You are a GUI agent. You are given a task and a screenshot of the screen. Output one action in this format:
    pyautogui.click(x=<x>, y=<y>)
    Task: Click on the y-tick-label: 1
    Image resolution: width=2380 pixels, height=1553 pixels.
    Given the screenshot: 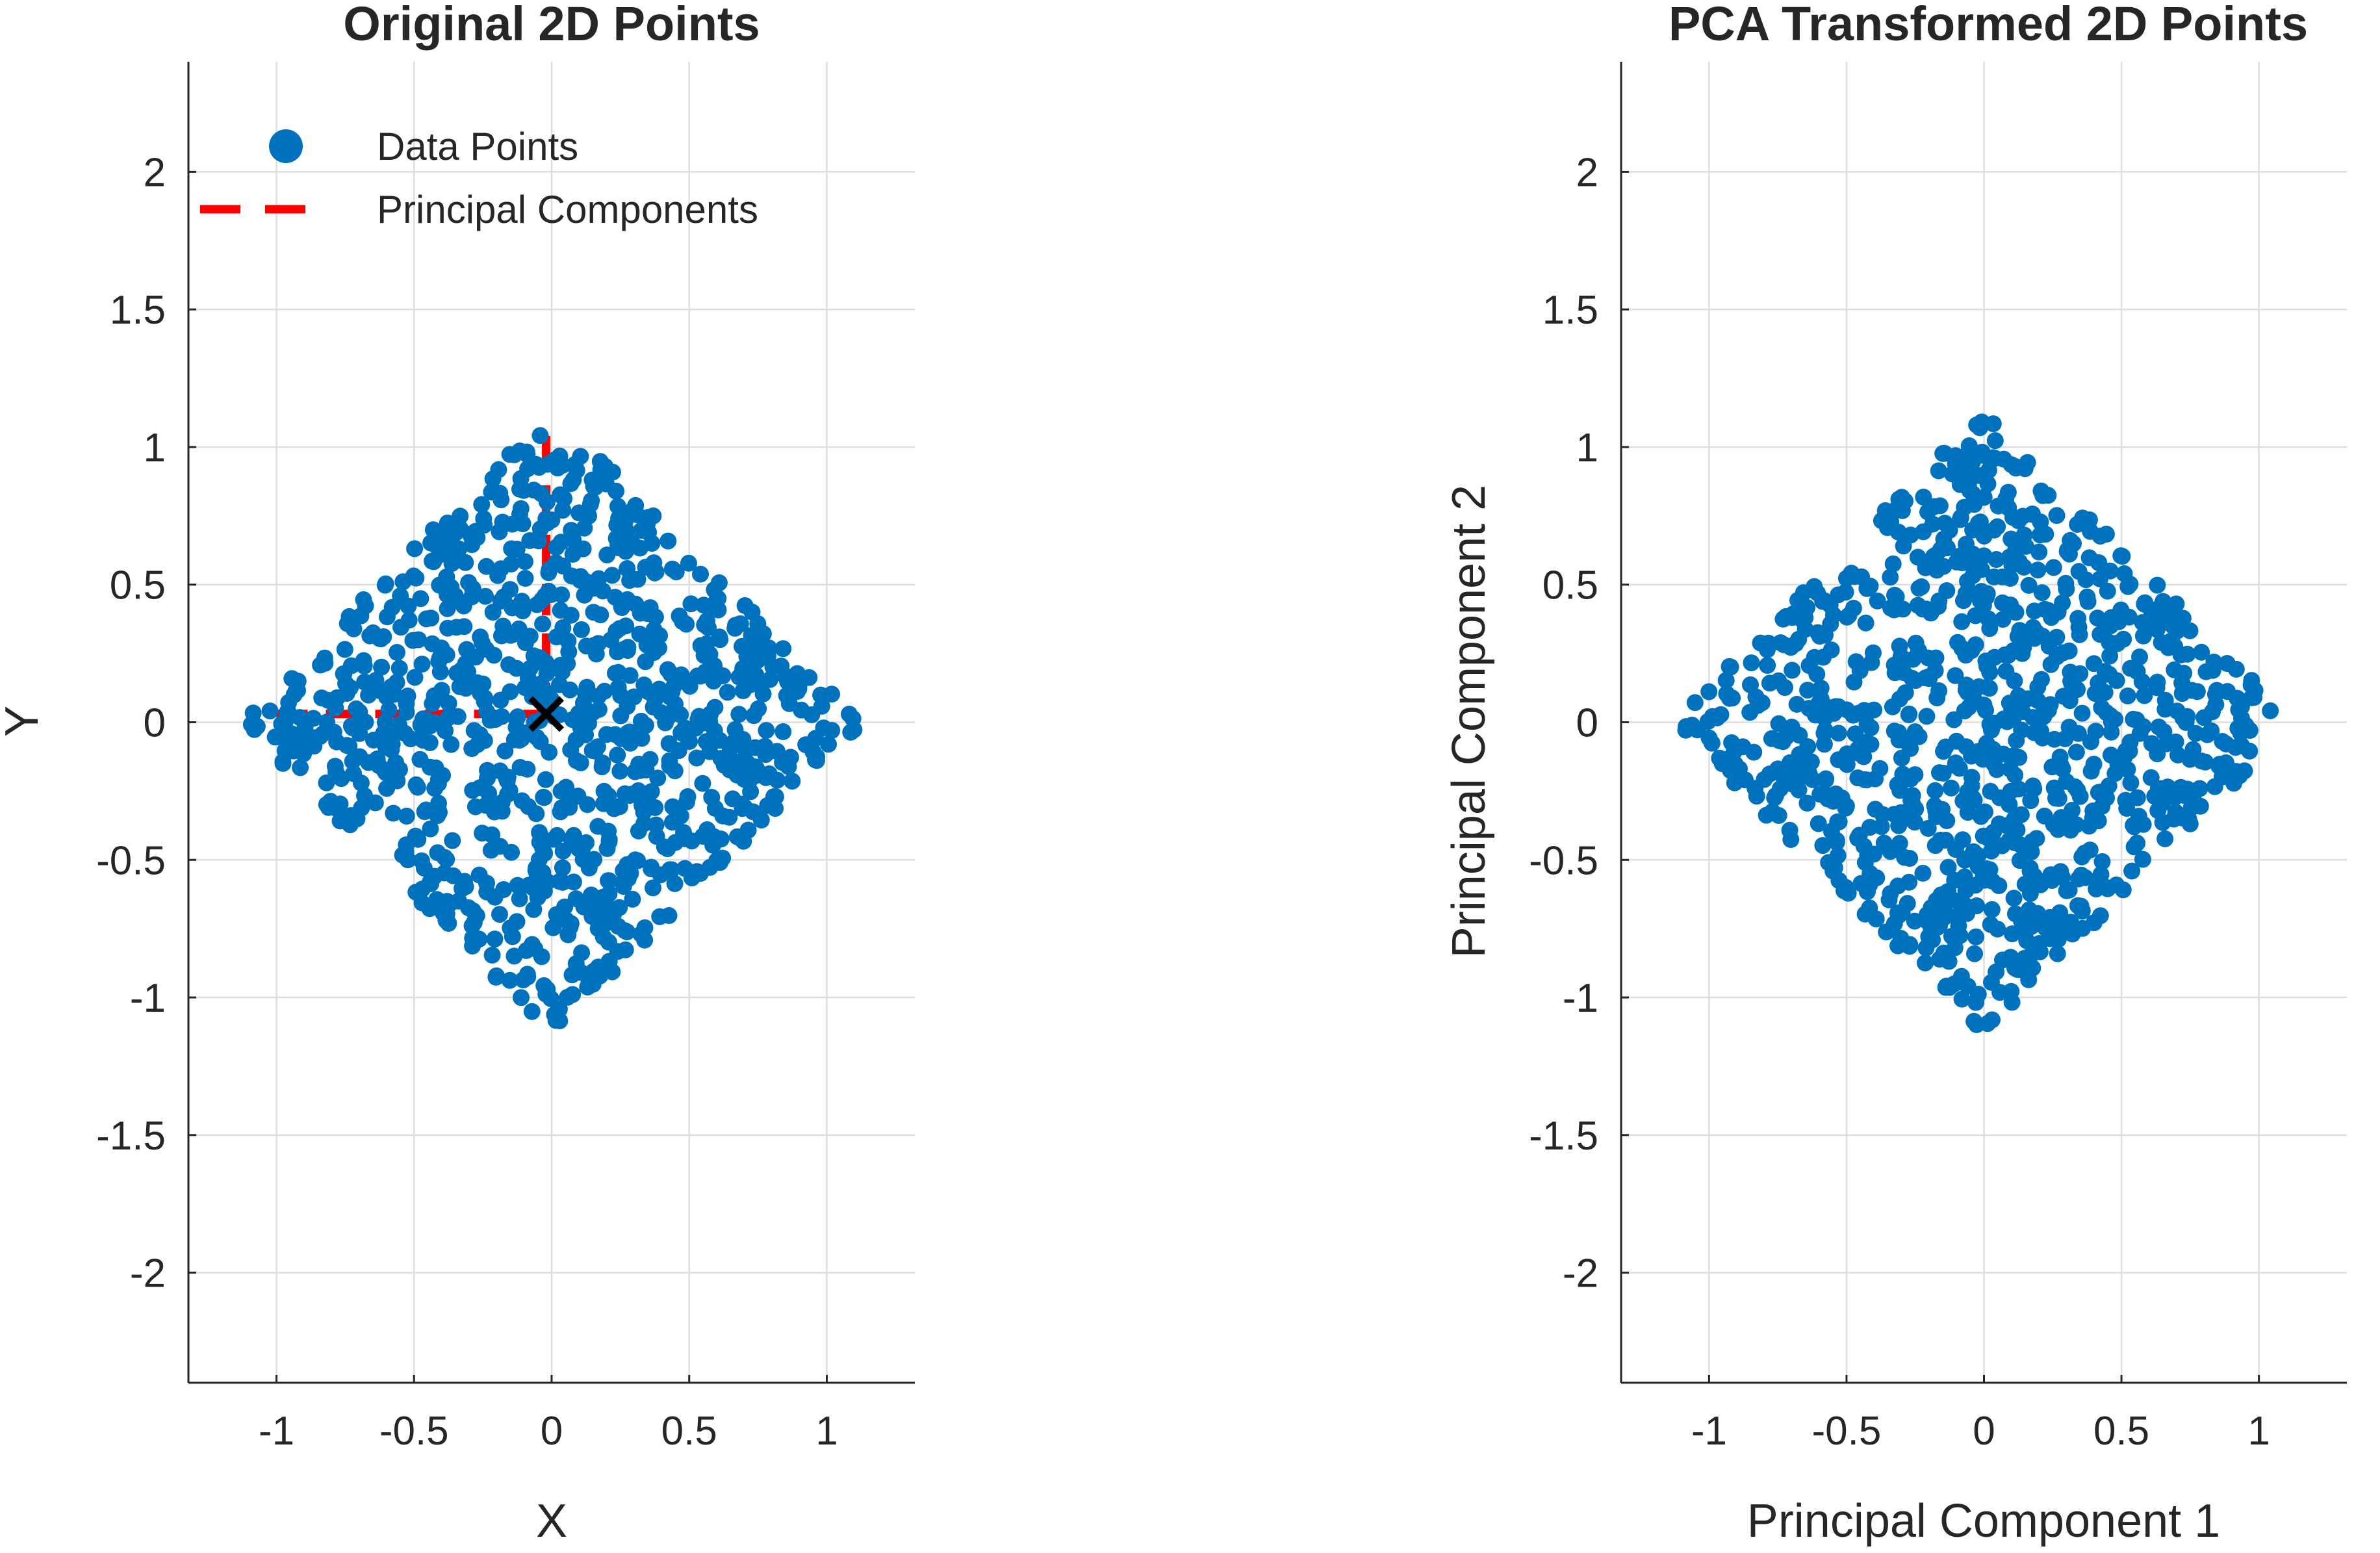 What is the action you would take?
    pyautogui.click(x=155, y=448)
    